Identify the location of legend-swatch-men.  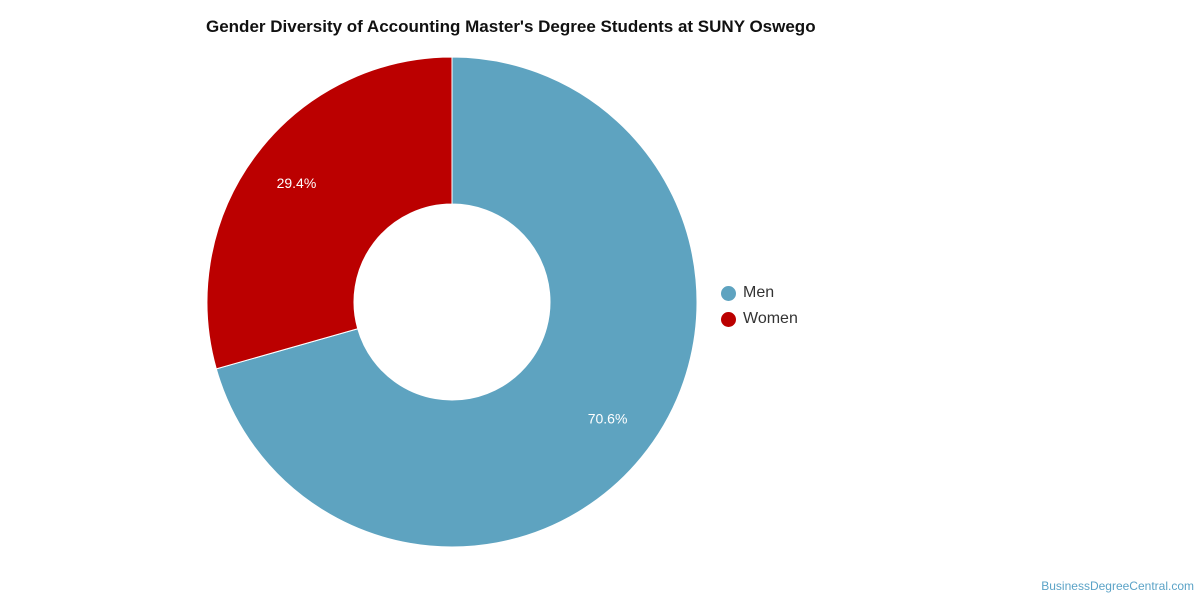
(728, 293).